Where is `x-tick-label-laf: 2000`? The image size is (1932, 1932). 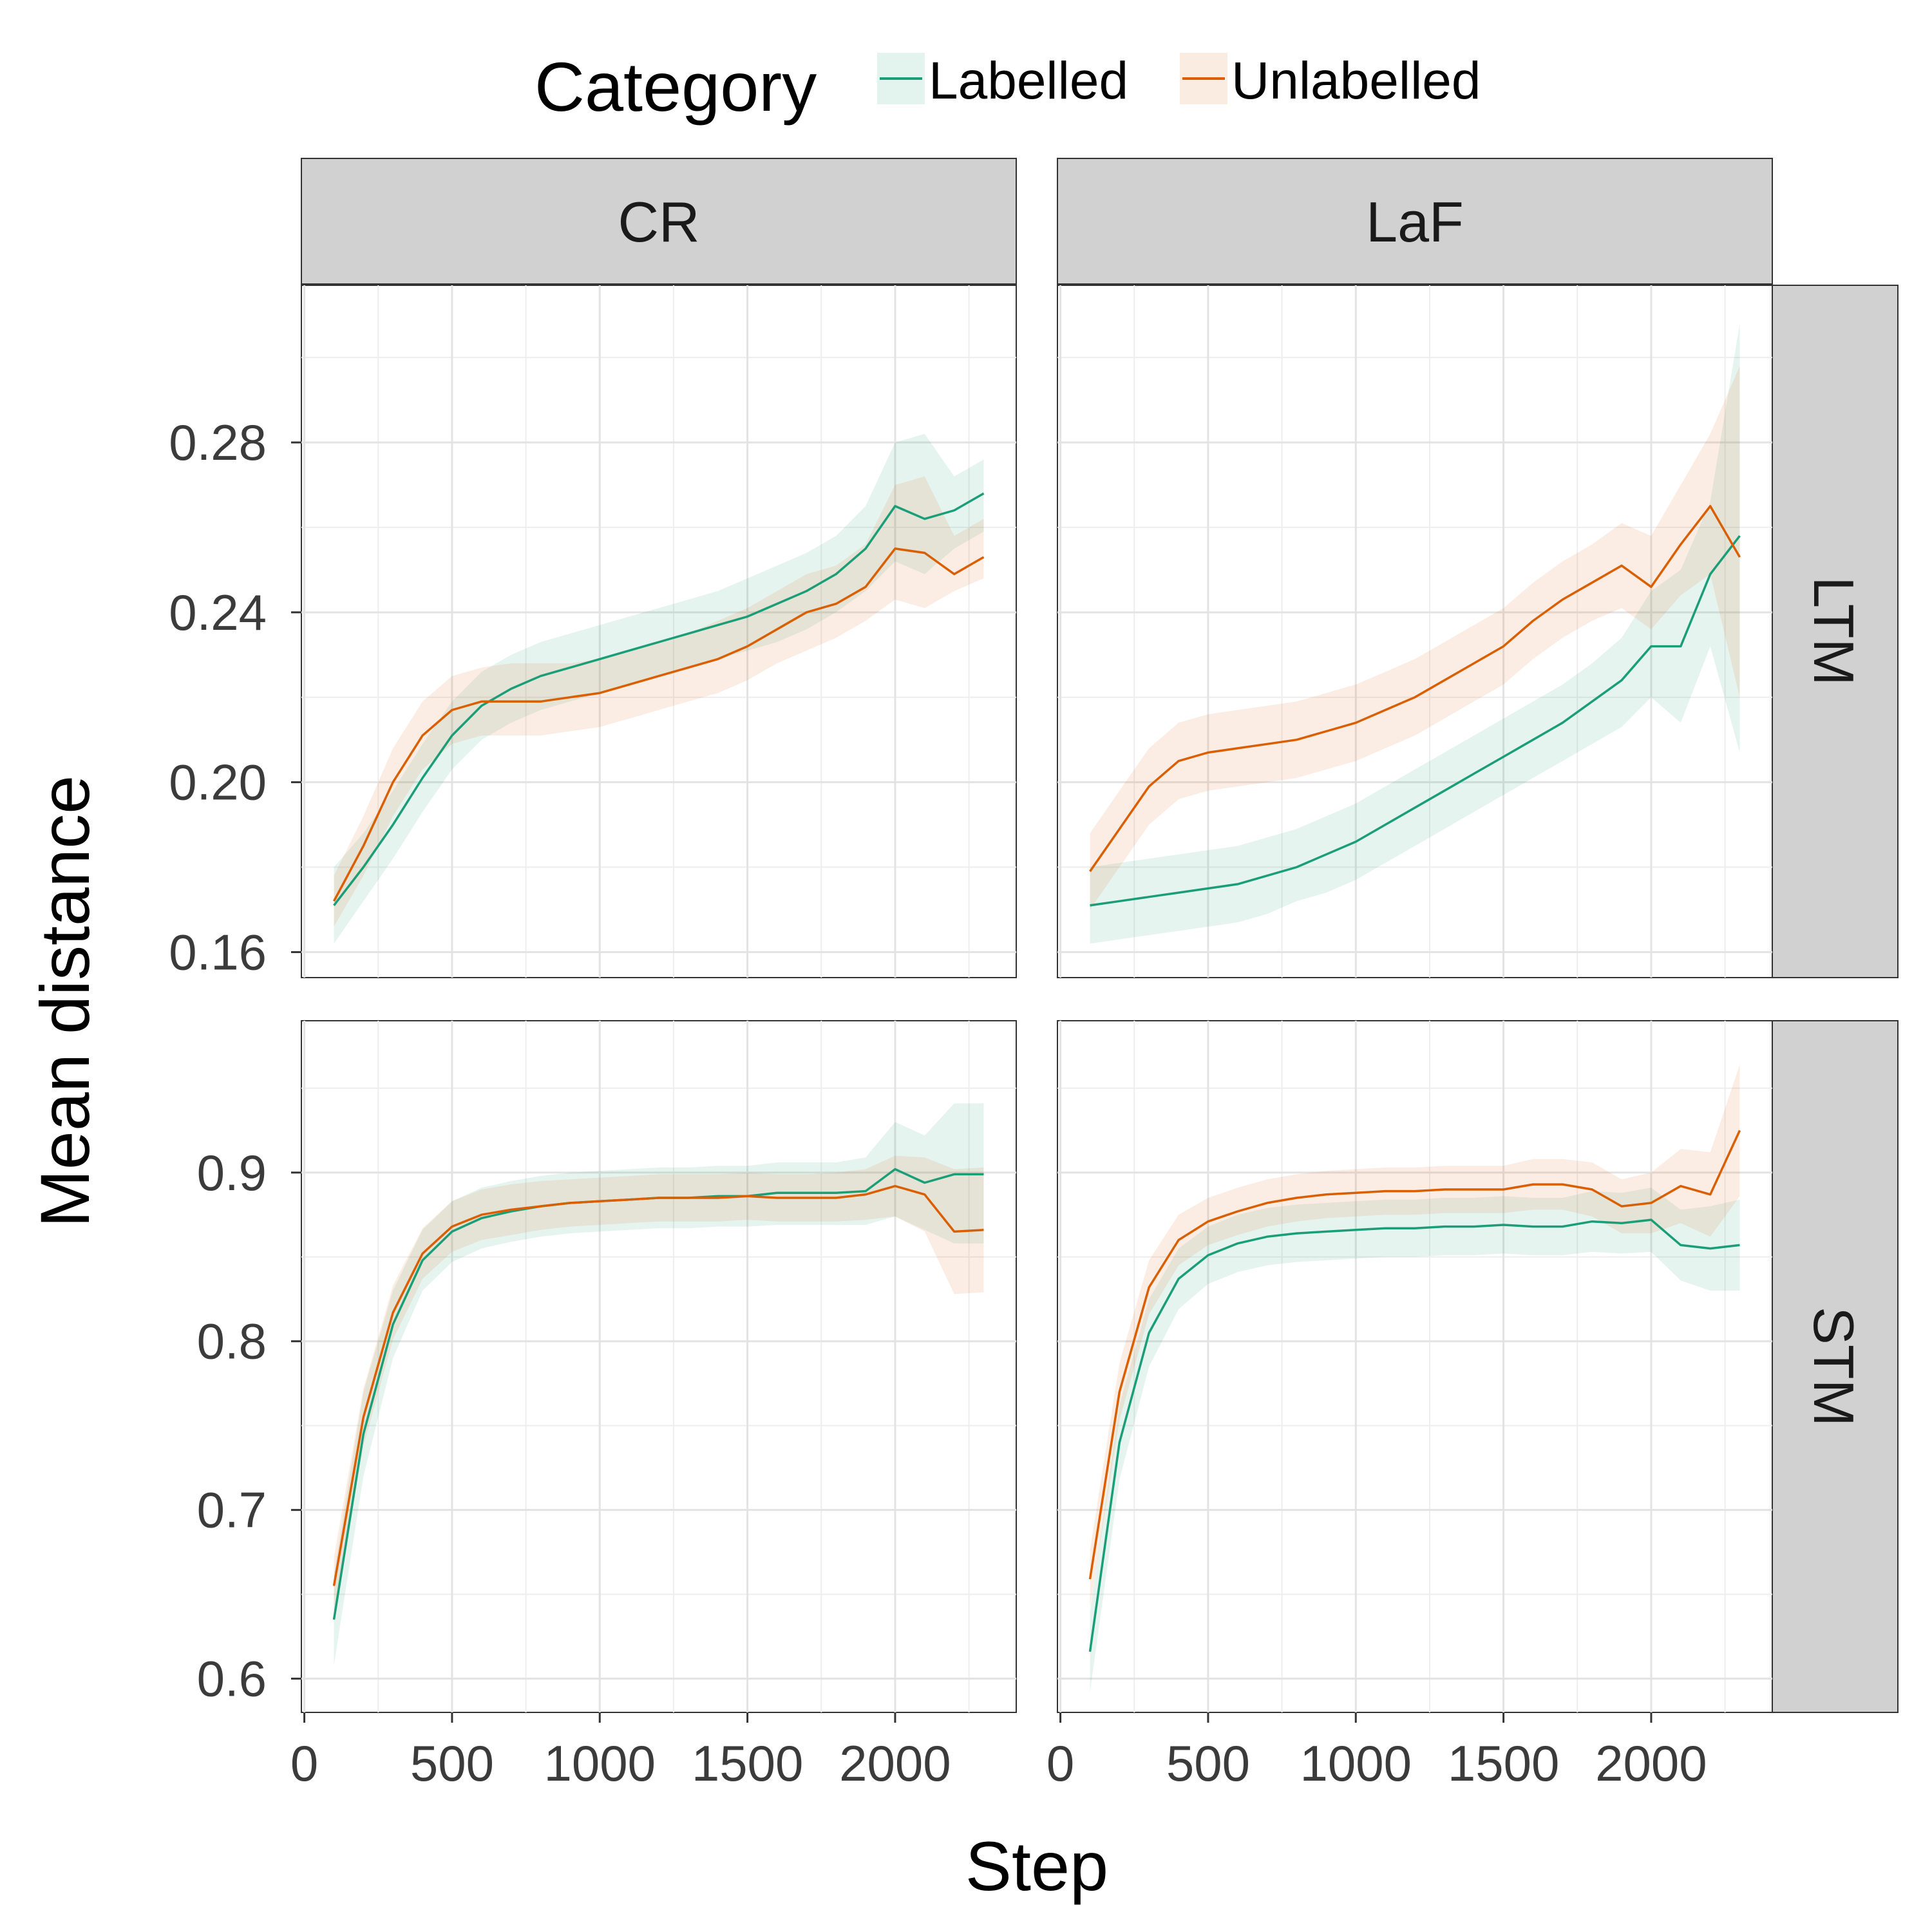
x-tick-label-laf: 2000 is located at coordinates (1651, 1764).